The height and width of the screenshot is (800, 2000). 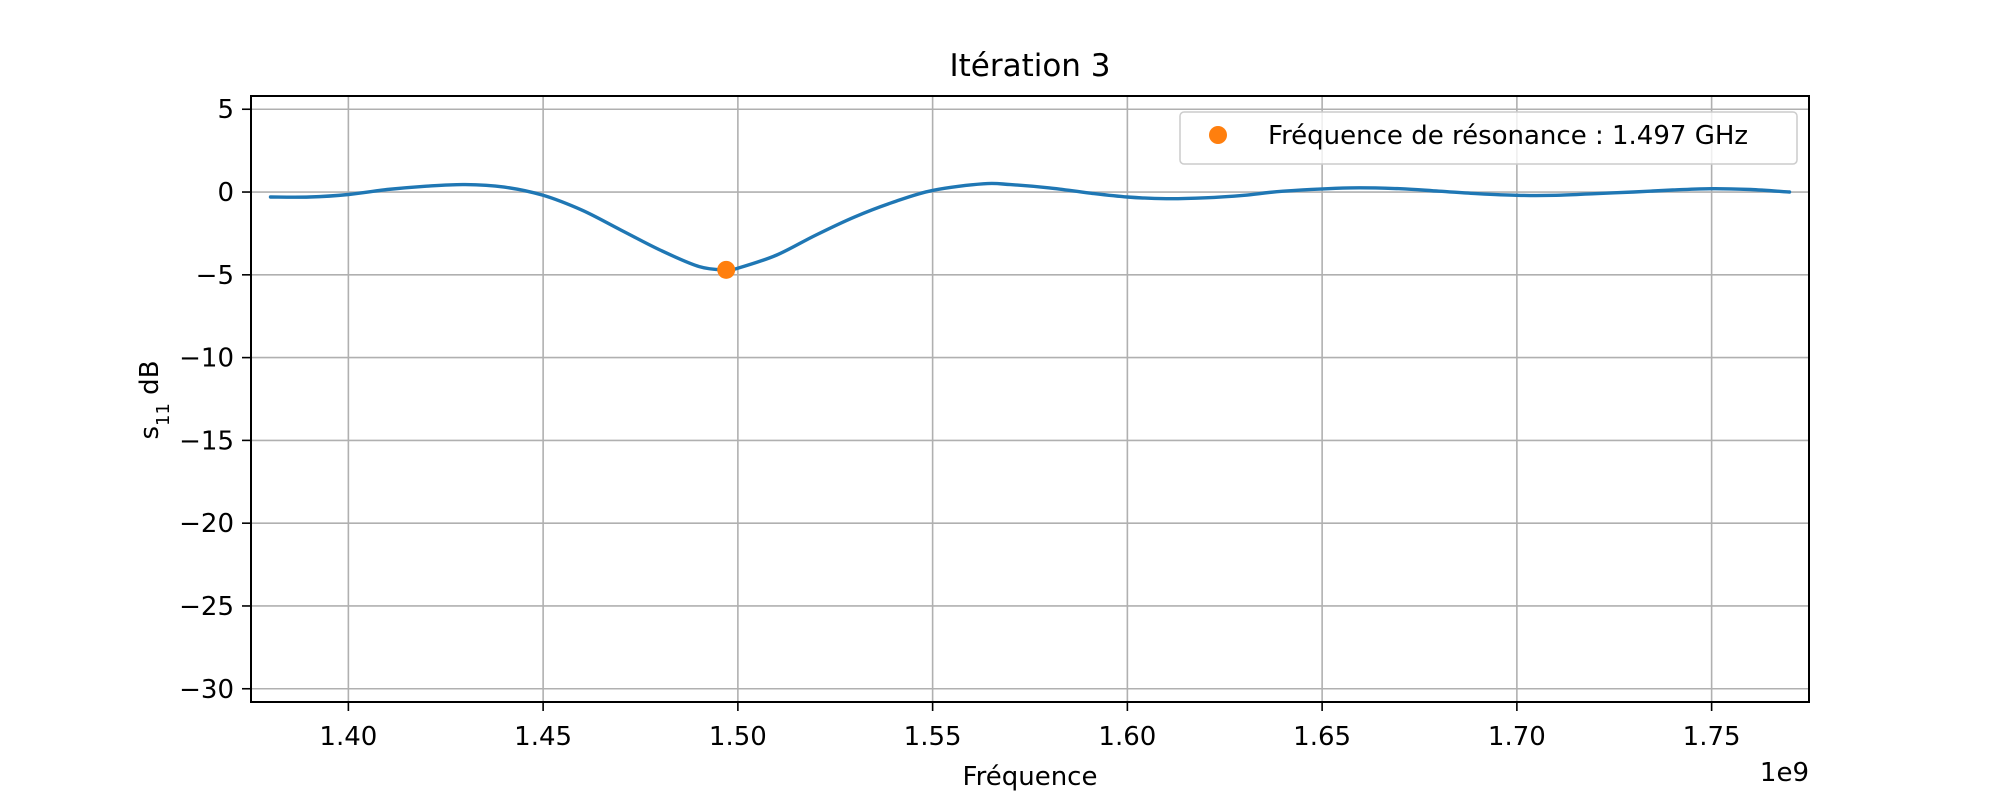 What do you see at coordinates (215, 400) in the screenshot?
I see `y-axis-ticks: 5 0 −5 −10 −15 −20 −25 −30` at bounding box center [215, 400].